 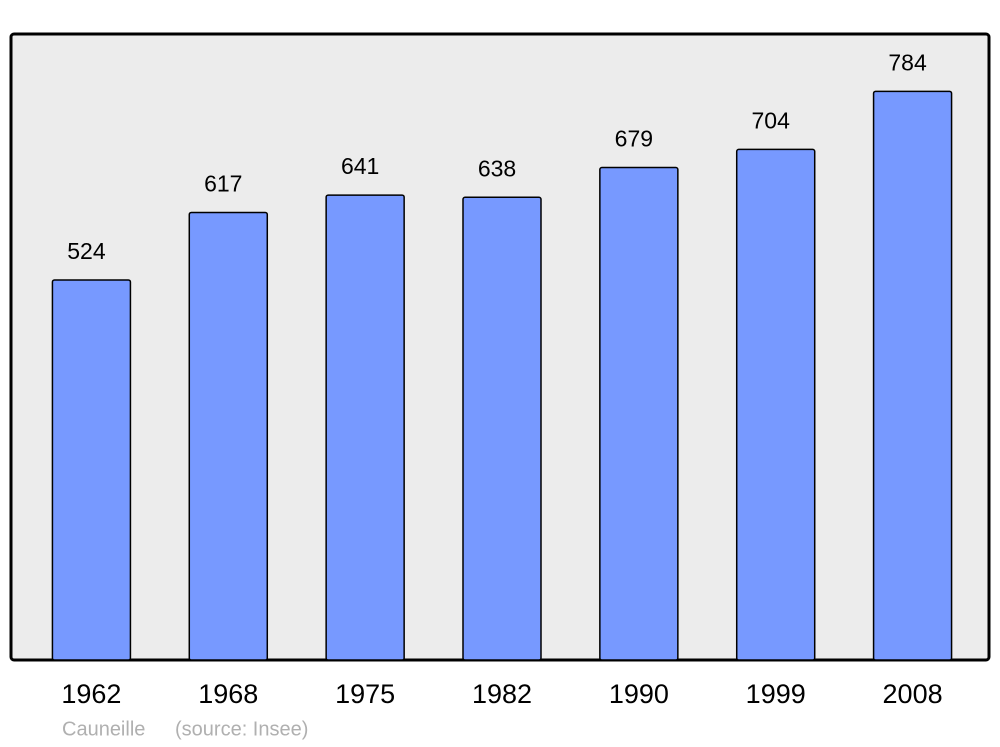 What do you see at coordinates (91, 694) in the screenshot?
I see `x-tick-label: 1962` at bounding box center [91, 694].